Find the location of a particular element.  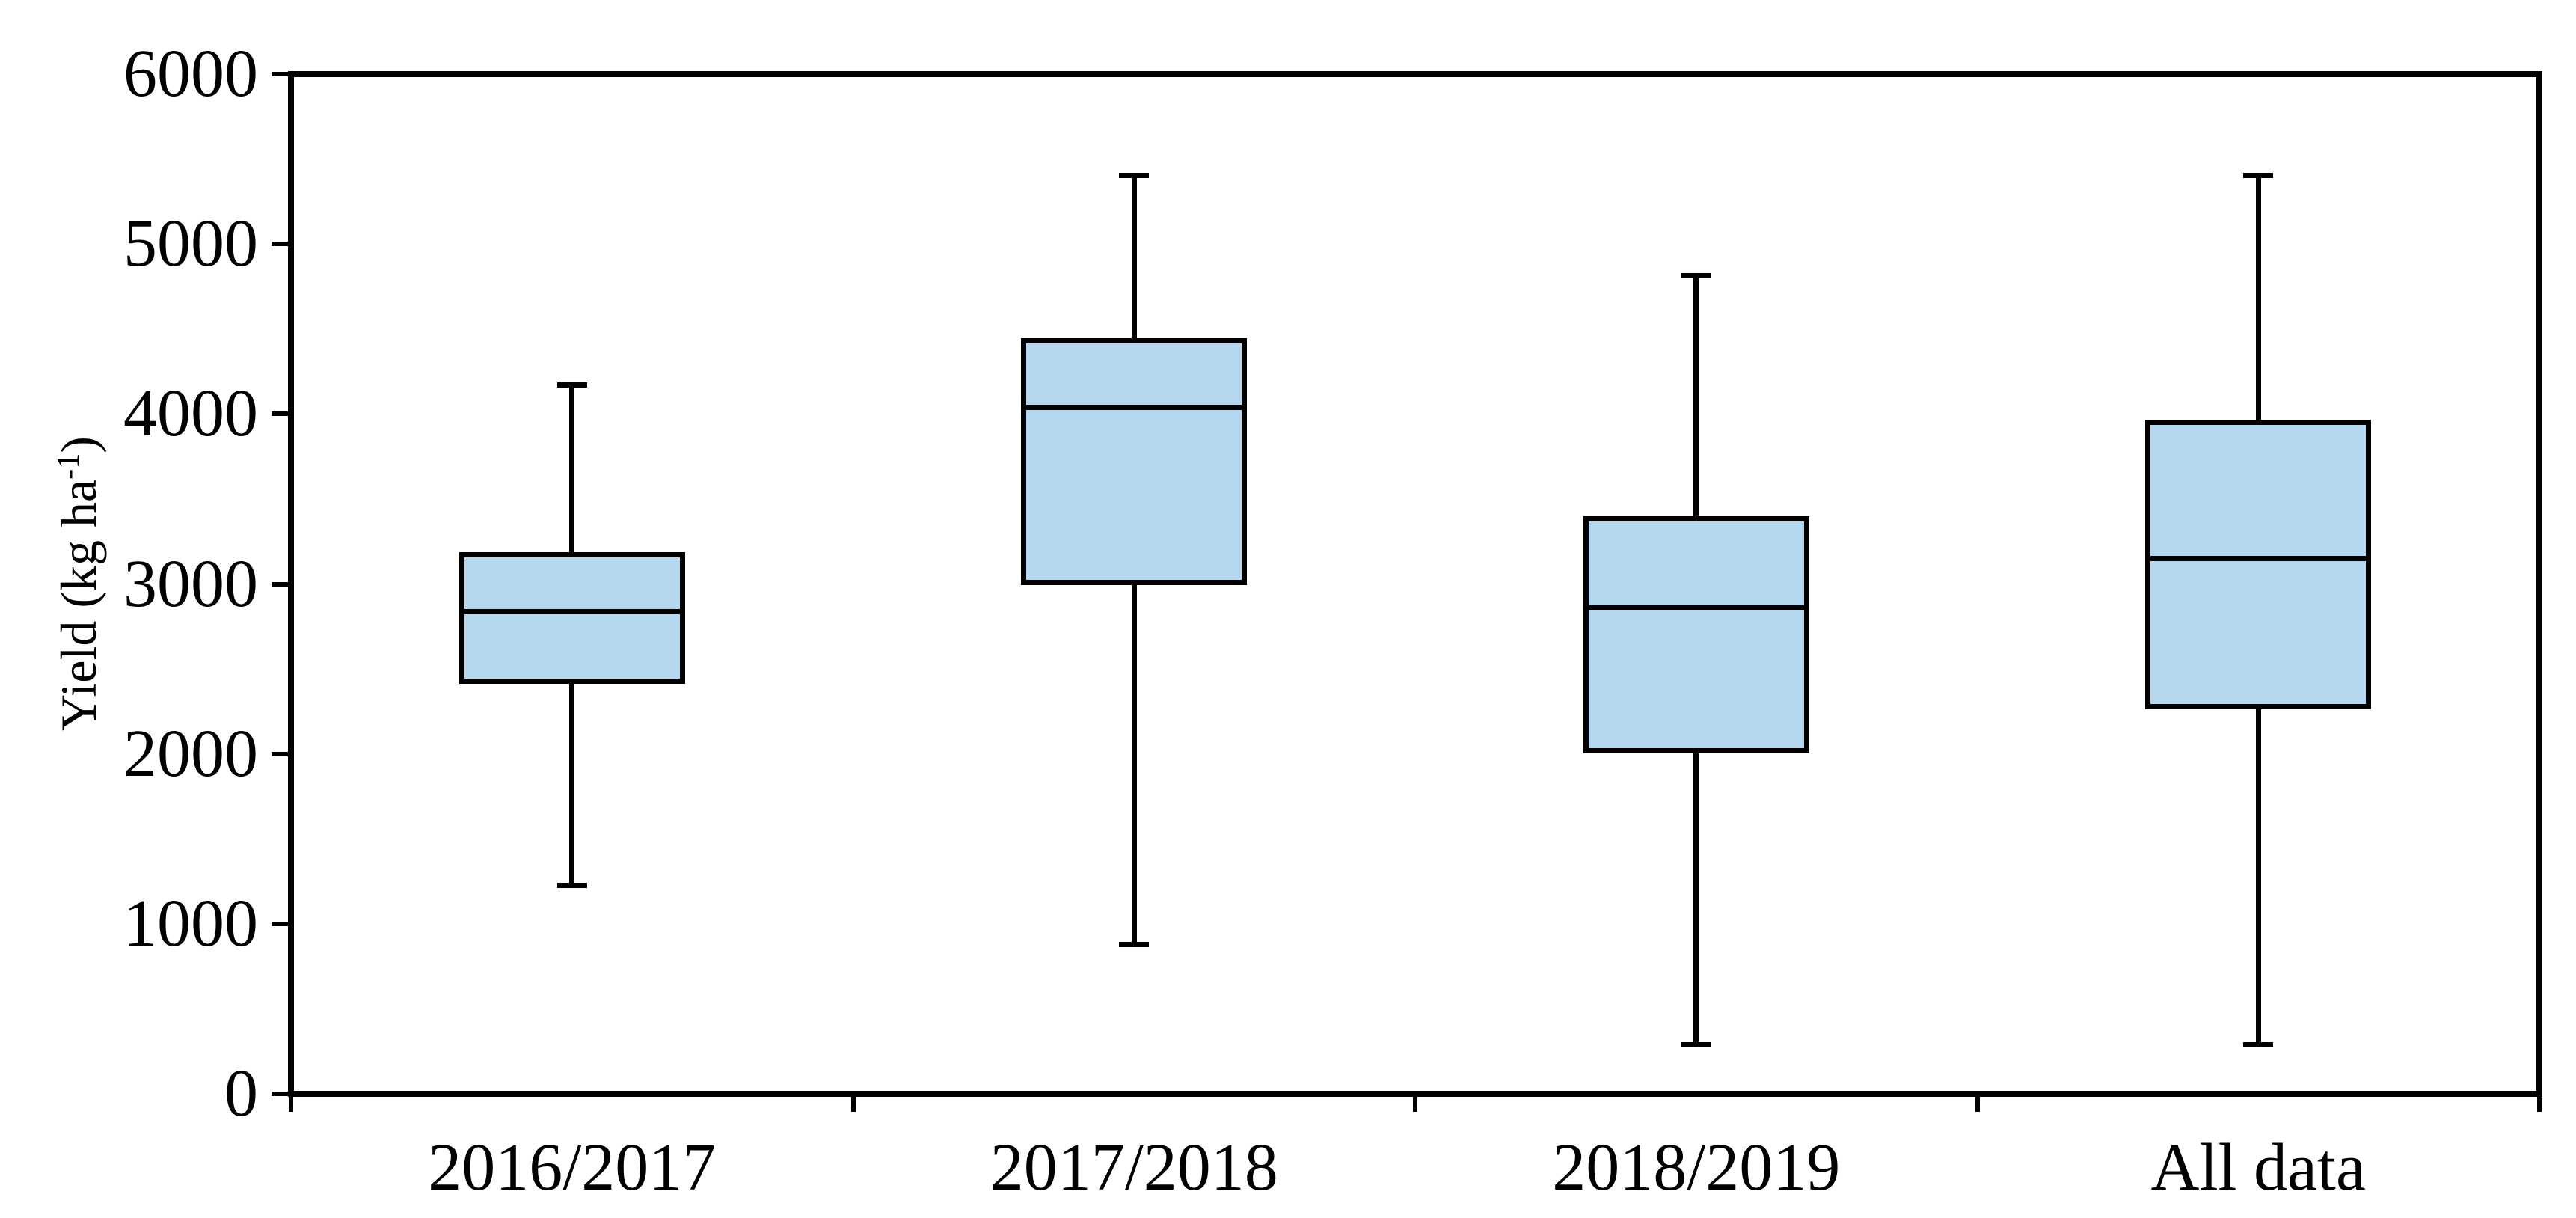

x-axis-category-label: All data is located at coordinates (2258, 1167).